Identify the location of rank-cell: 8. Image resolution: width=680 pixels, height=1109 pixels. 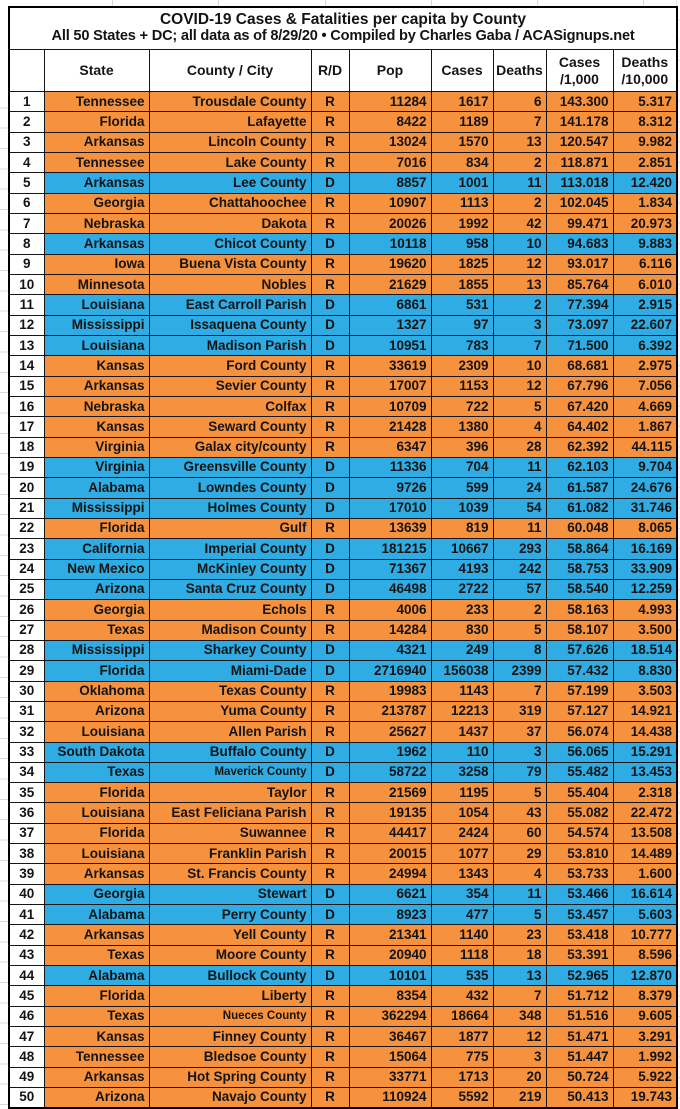
(26, 244).